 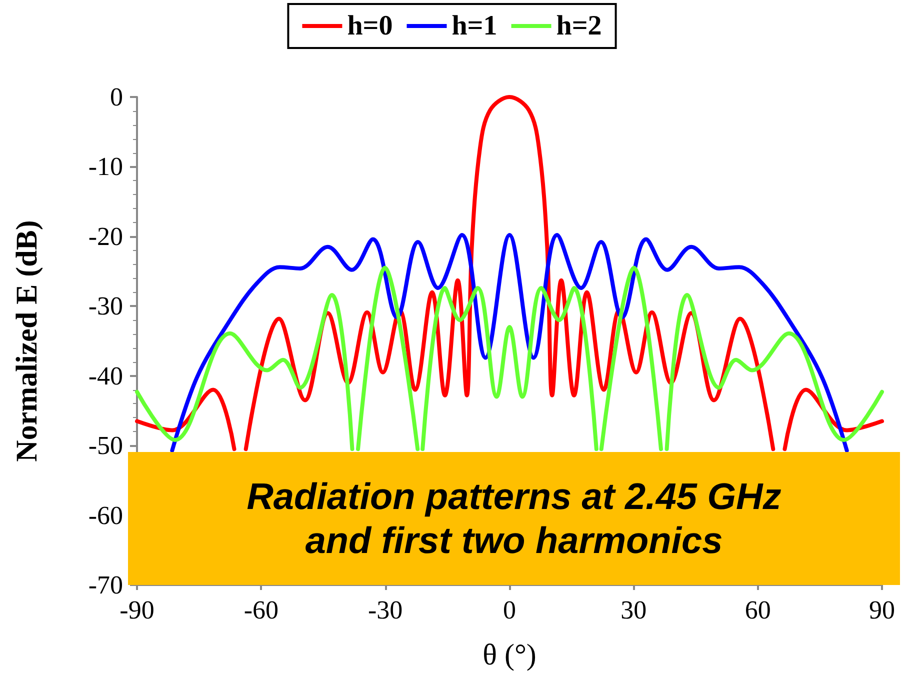 What do you see at coordinates (105, 167) in the screenshot?
I see `y-tick-label: -10` at bounding box center [105, 167].